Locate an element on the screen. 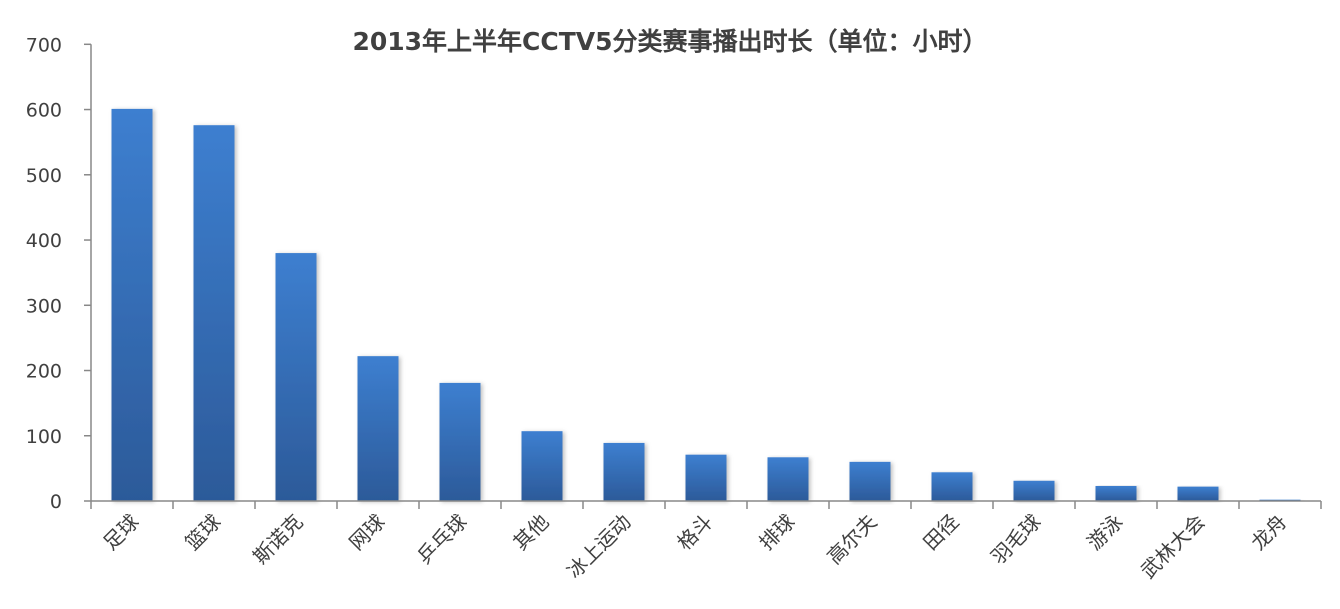  x-tick-label: 网球 is located at coordinates (366, 532).